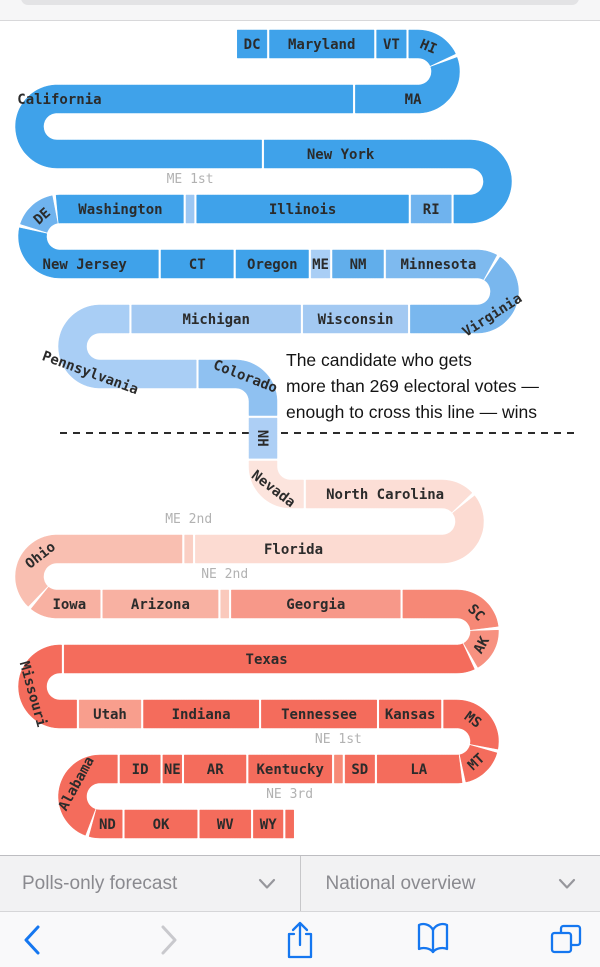  Describe the element at coordinates (293, 550) in the screenshot. I see `state-label: Florida` at that location.